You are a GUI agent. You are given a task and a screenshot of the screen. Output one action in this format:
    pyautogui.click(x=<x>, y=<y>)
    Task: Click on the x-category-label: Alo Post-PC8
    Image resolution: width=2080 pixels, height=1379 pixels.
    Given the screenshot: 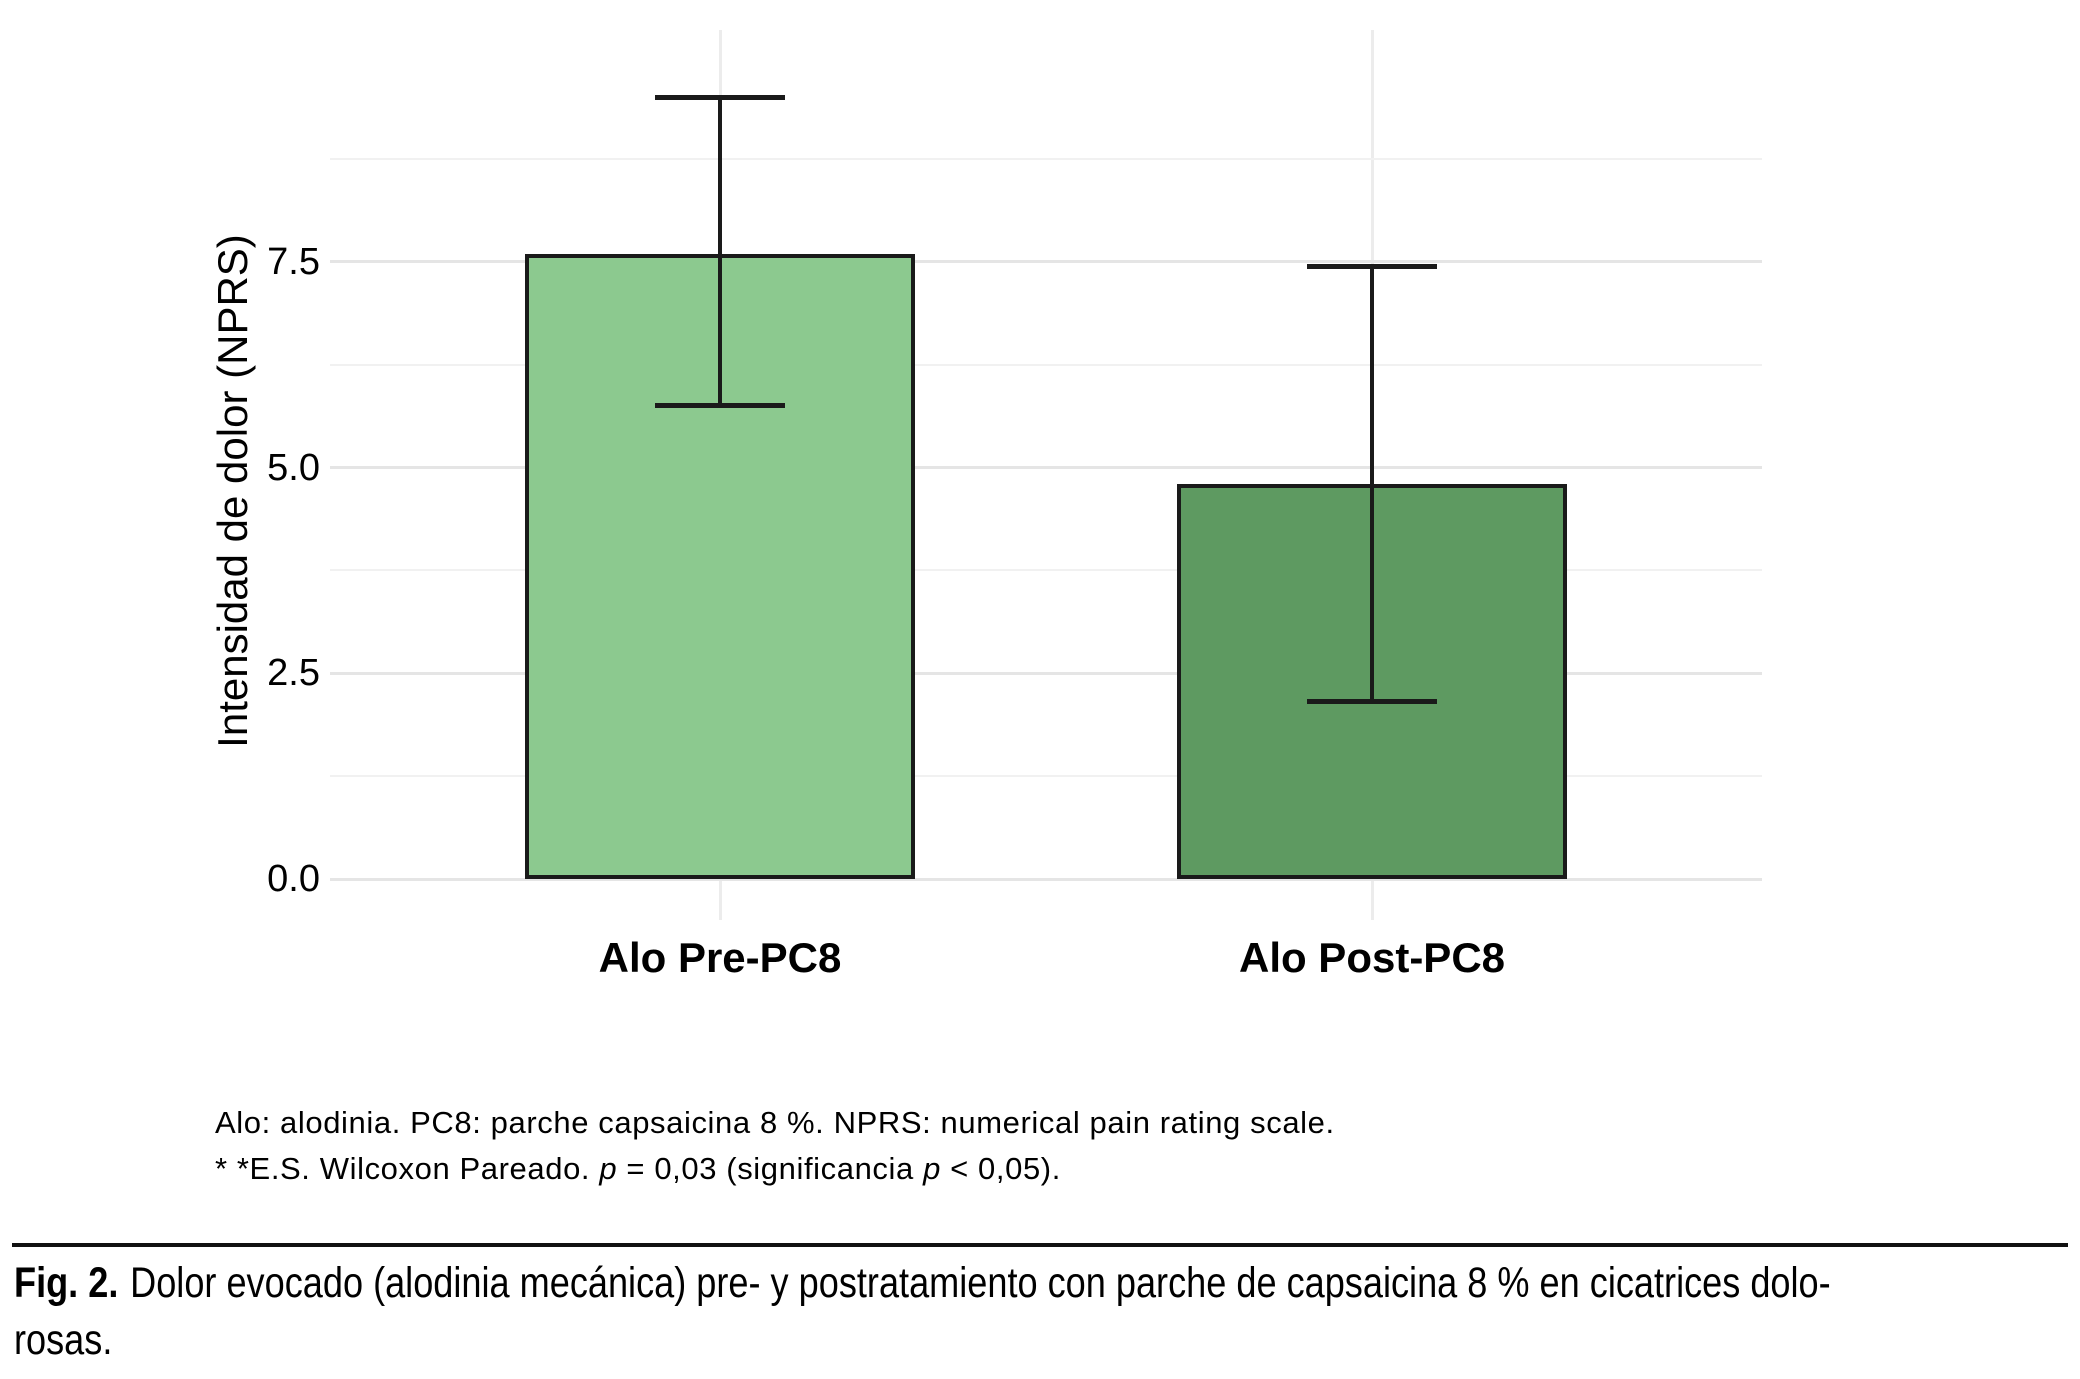 What is the action you would take?
    pyautogui.click(x=1372, y=957)
    